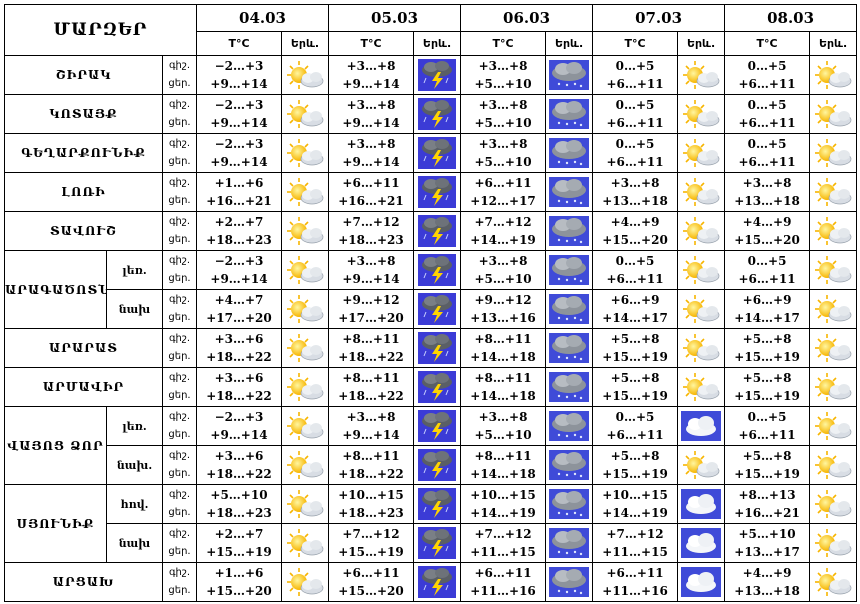  What do you see at coordinates (767, 495) in the screenshot?
I see `night-temp: +8…+13` at bounding box center [767, 495].